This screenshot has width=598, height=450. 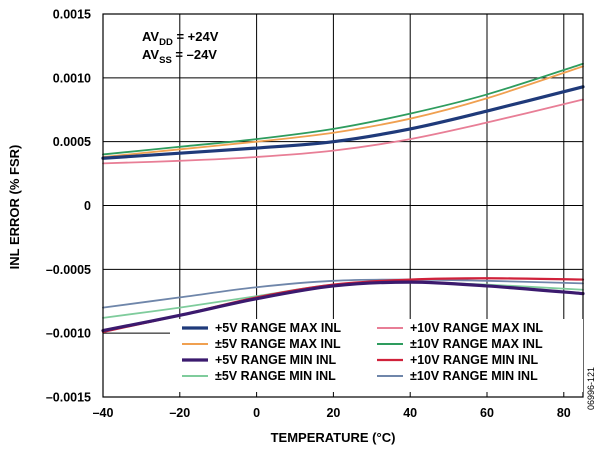 What do you see at coordinates (343, 293) in the screenshot?
I see `series-line-pm10v-range-min-inl` at bounding box center [343, 293].